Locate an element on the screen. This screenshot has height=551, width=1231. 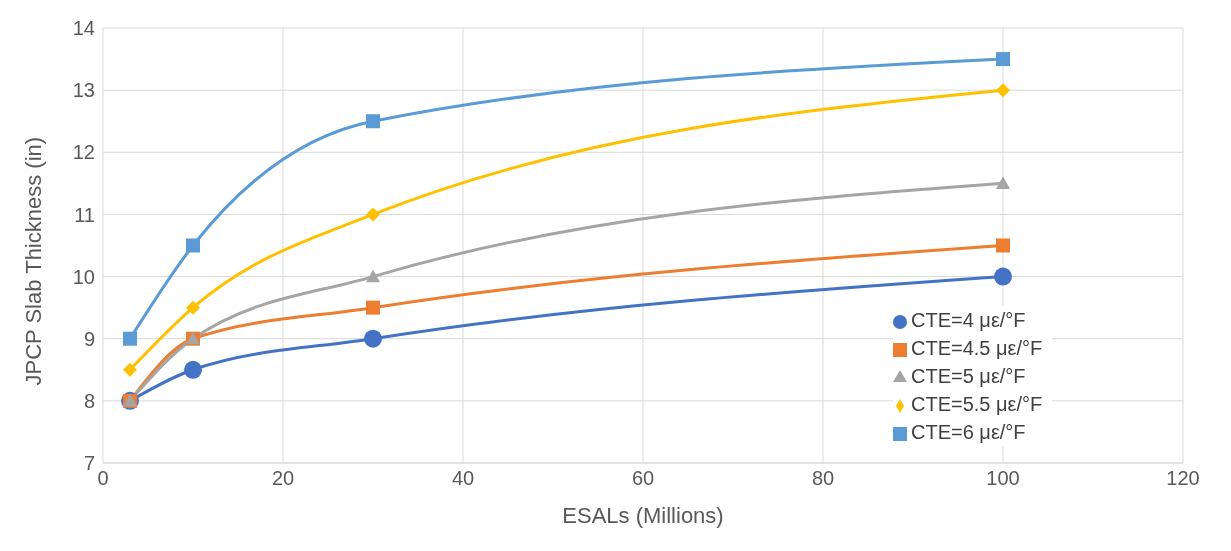
x-tick-label: 120 is located at coordinates (1183, 478).